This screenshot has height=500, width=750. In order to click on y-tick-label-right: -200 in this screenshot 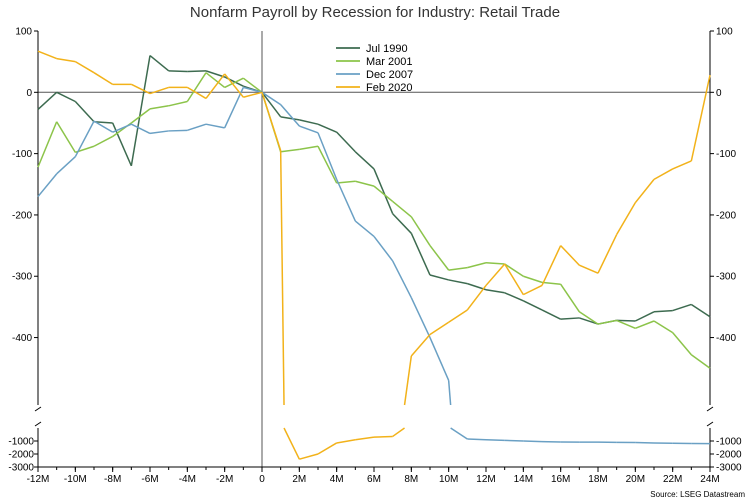, I will do `click(726, 215)`.